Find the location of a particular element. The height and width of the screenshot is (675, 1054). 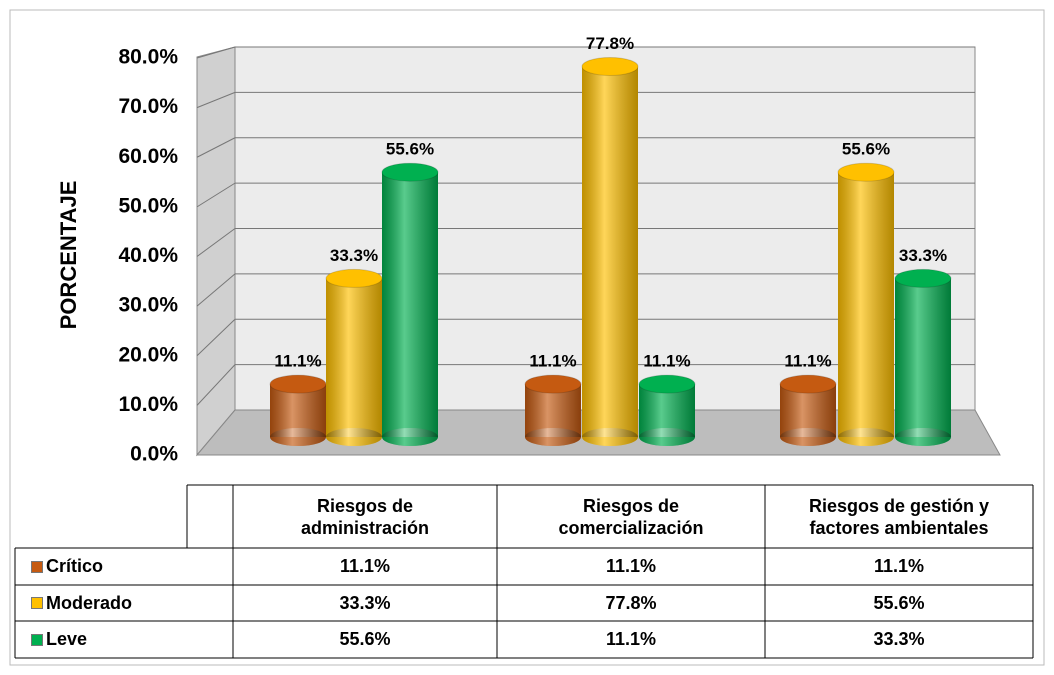

y-tick-label: 80.0% is located at coordinates (148, 57).